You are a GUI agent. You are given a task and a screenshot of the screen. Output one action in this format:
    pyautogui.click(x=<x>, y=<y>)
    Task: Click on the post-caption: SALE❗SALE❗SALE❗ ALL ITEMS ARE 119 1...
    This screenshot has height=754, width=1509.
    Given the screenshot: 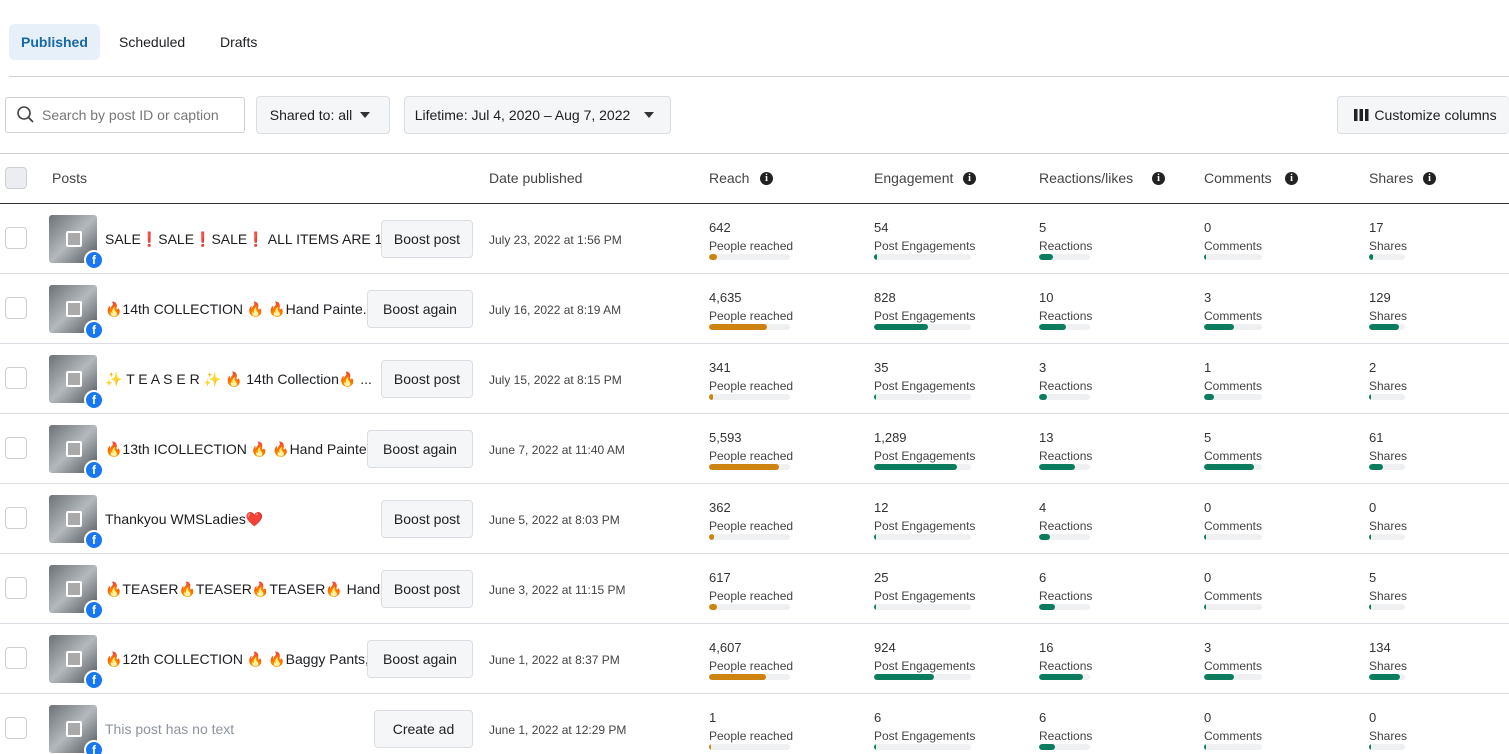 What is the action you would take?
    pyautogui.click(x=263, y=239)
    